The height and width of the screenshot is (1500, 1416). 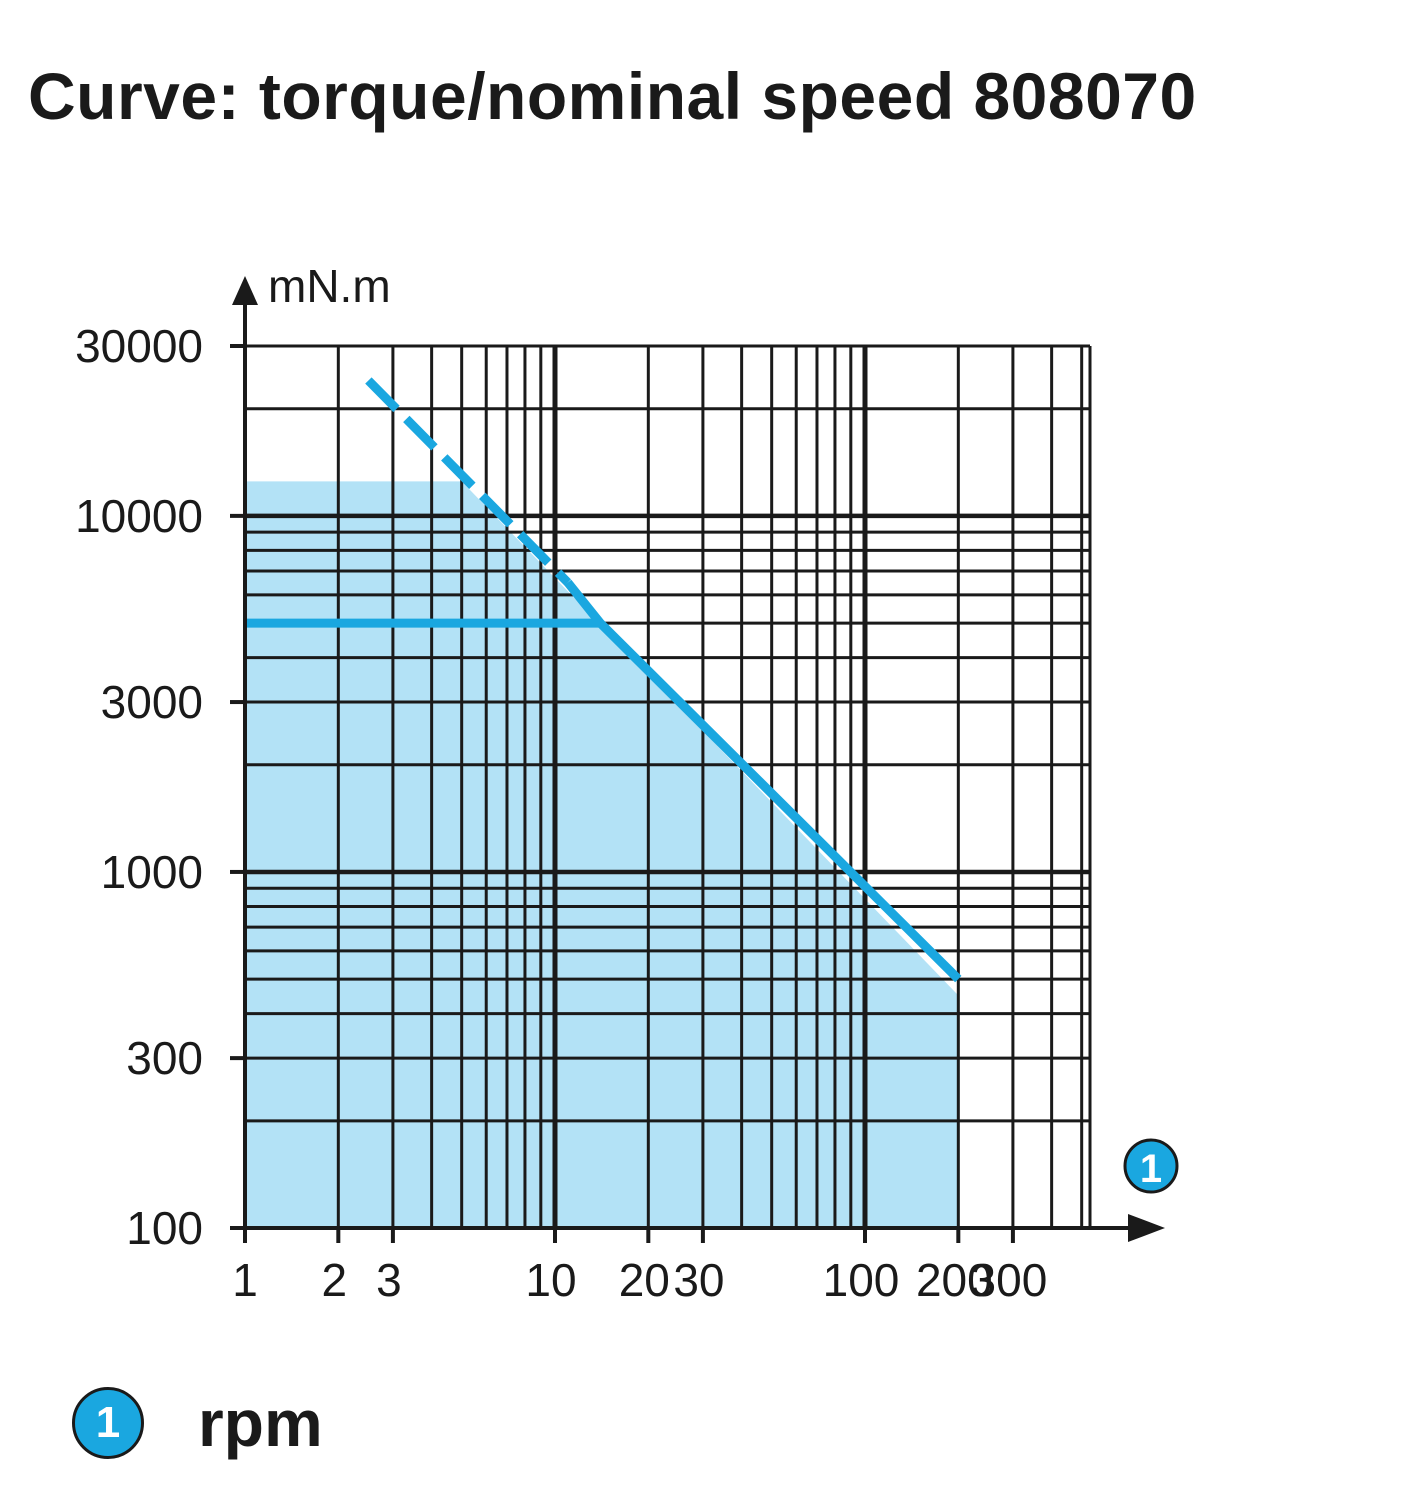 What do you see at coordinates (245, 290) in the screenshot?
I see `y-axis-arrow-icon` at bounding box center [245, 290].